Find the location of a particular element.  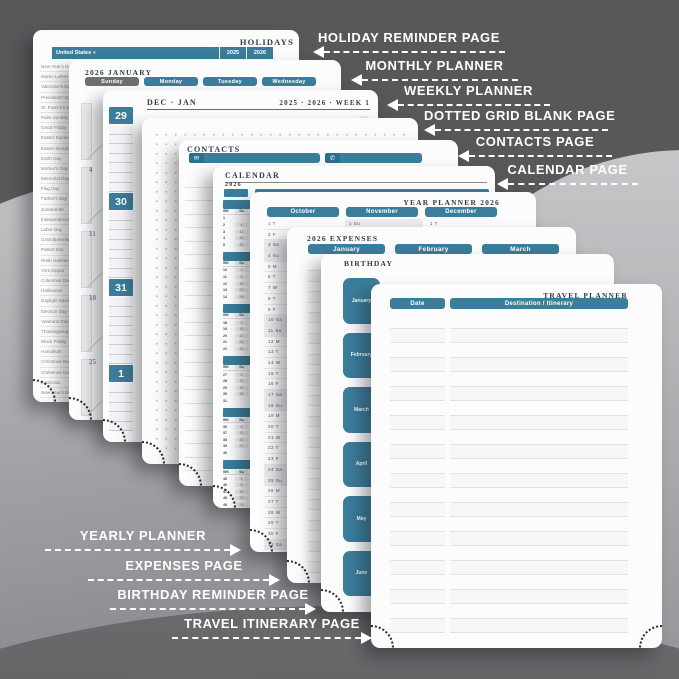

mini-month-week-row: 39 27 is located at coordinates (283, 446).